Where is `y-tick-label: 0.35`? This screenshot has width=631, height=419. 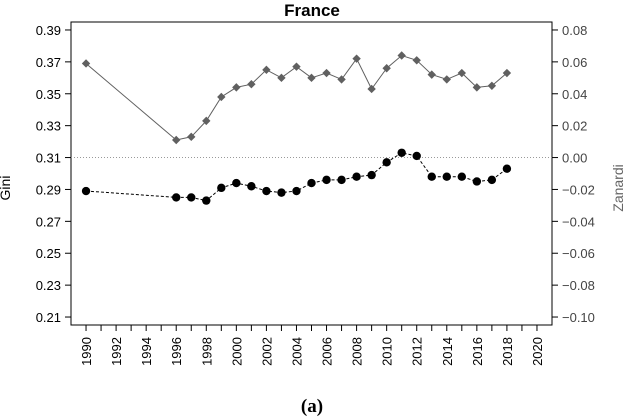 y-tick-label: 0.35 is located at coordinates (48, 94).